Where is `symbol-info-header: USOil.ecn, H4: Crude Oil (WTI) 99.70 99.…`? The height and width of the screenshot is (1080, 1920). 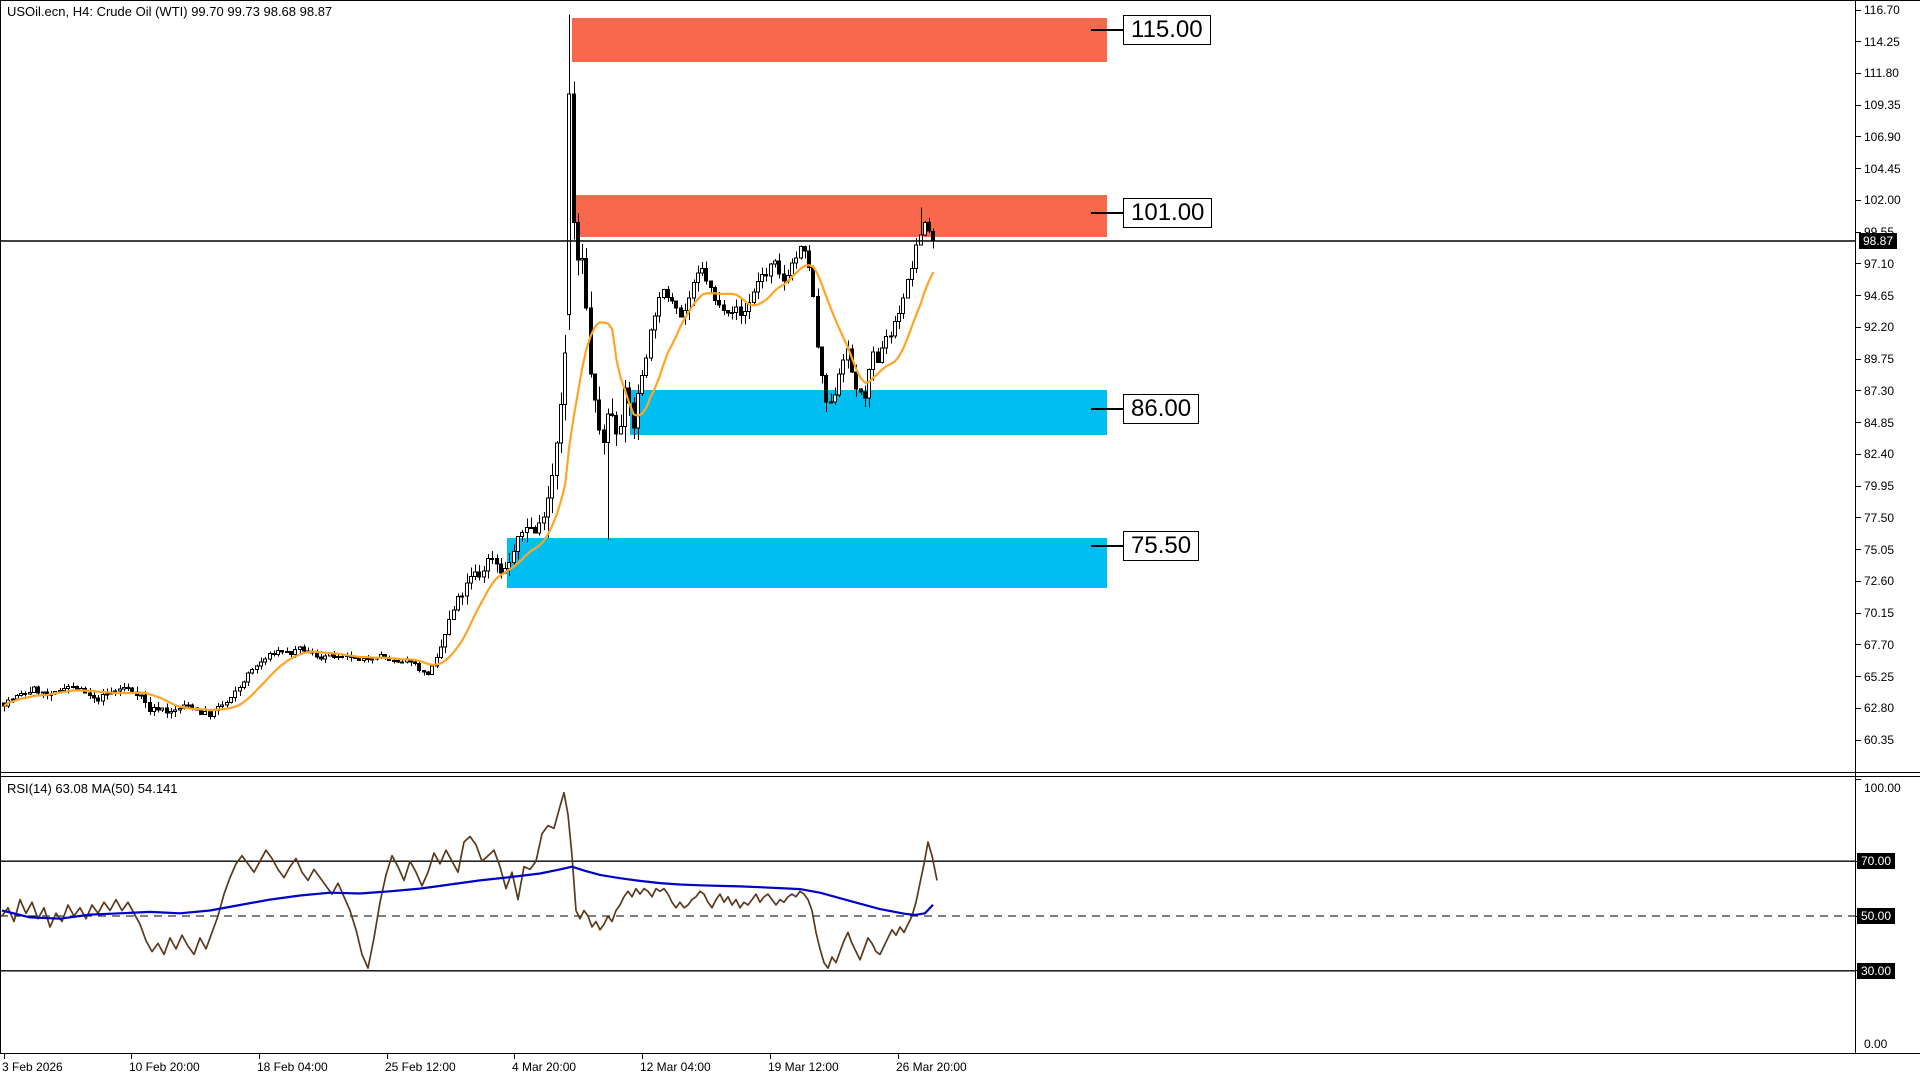
symbol-info-header: USOil.ecn, H4: Crude Oil (WTI) 99.70 99.… is located at coordinates (170, 11).